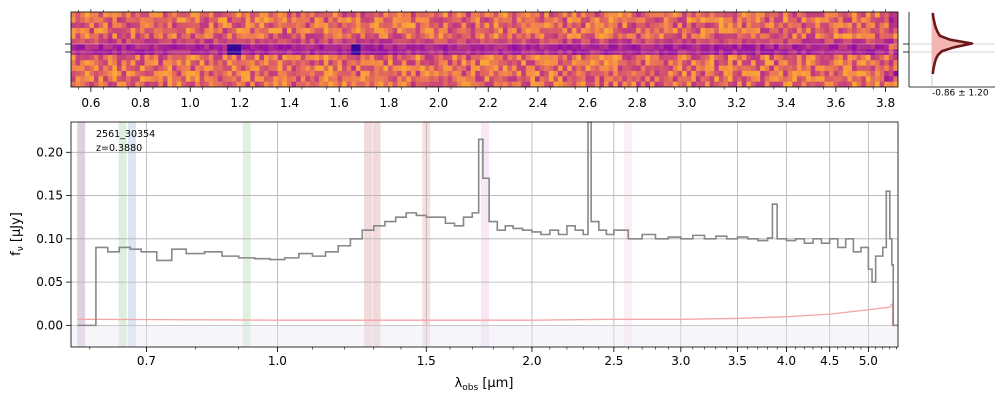  What do you see at coordinates (531, 361) in the screenshot?
I see `x-tick-label: 2.0` at bounding box center [531, 361].